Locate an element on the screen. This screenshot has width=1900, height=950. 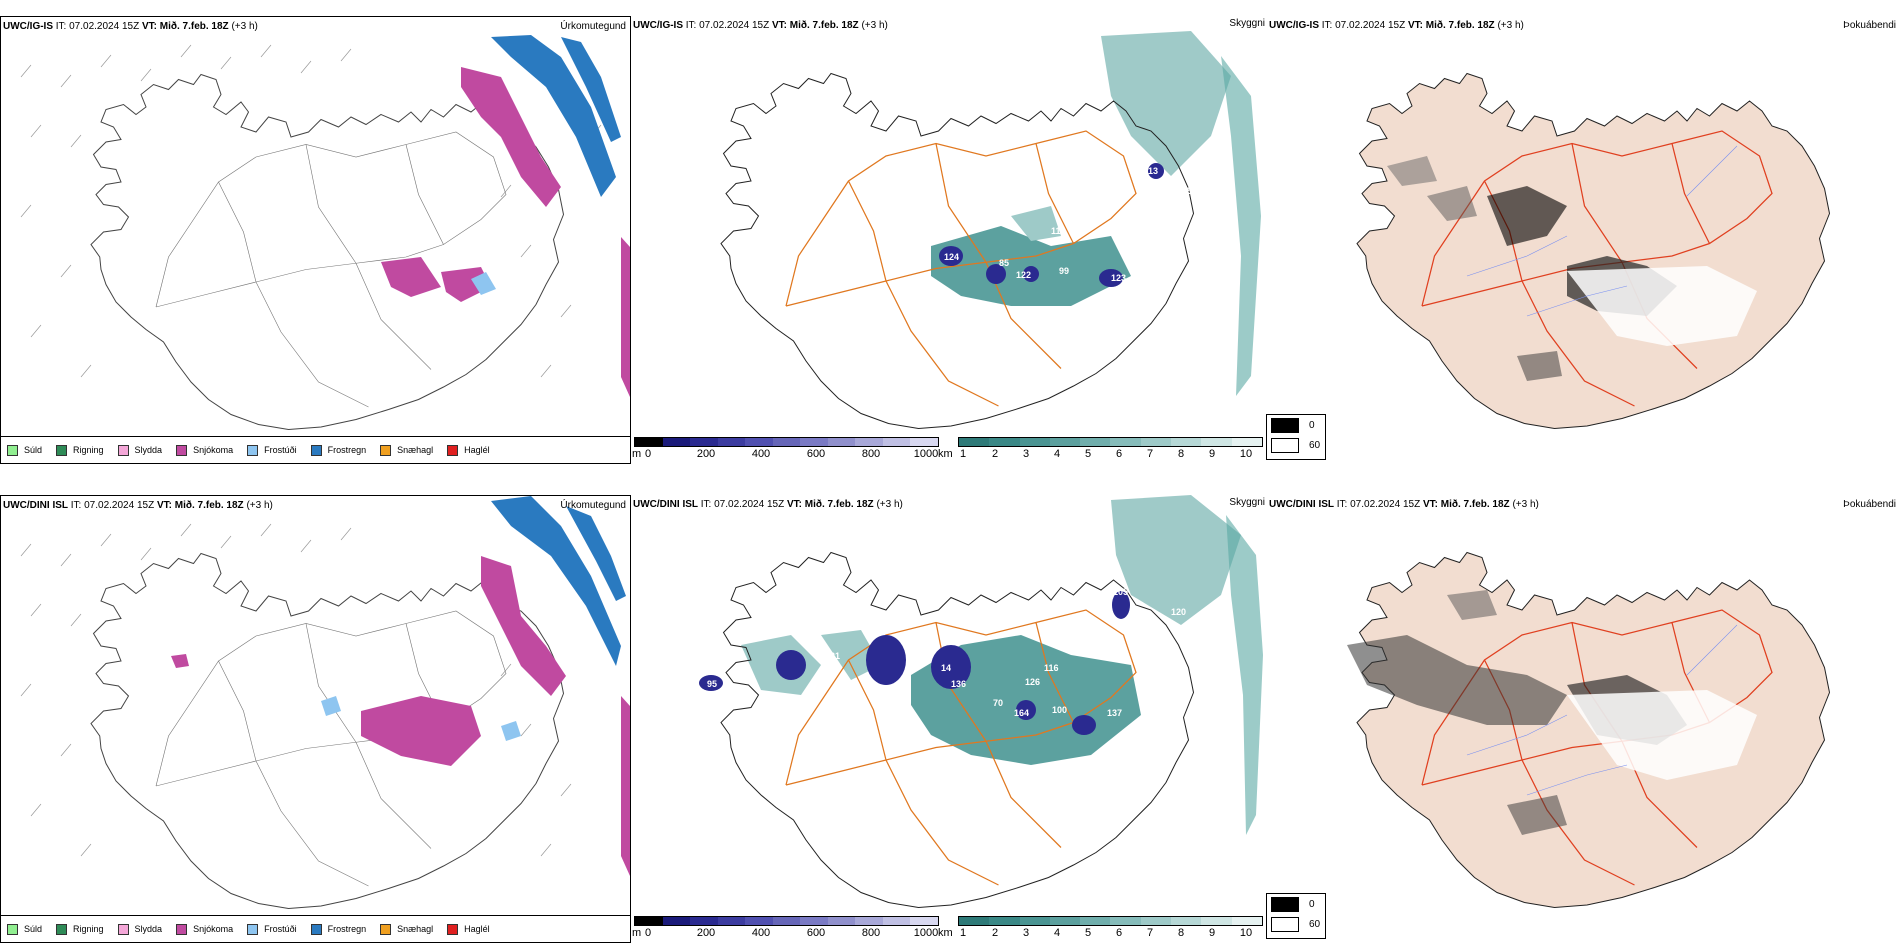
visibility-colorbar-1: km 1 2 3 4 5 6 7 8 9 10 is located at coordinates (1100, 450).